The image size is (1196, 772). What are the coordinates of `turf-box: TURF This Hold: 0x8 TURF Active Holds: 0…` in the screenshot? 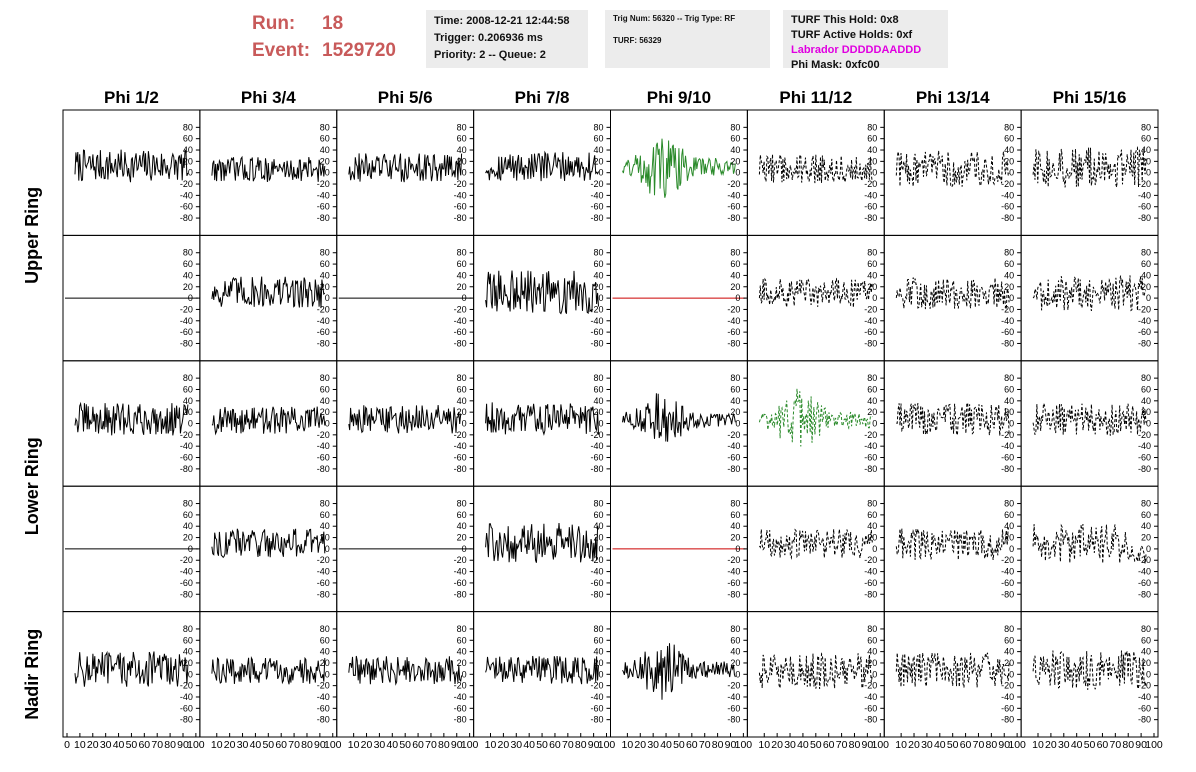 It's located at (865, 40).